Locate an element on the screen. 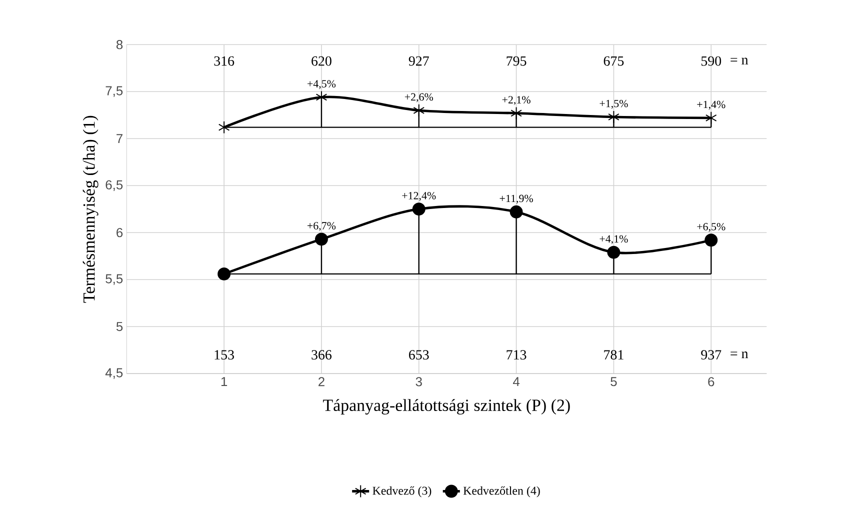 This screenshot has height=524, width=867. annotation: +12,4% is located at coordinates (419, 196).